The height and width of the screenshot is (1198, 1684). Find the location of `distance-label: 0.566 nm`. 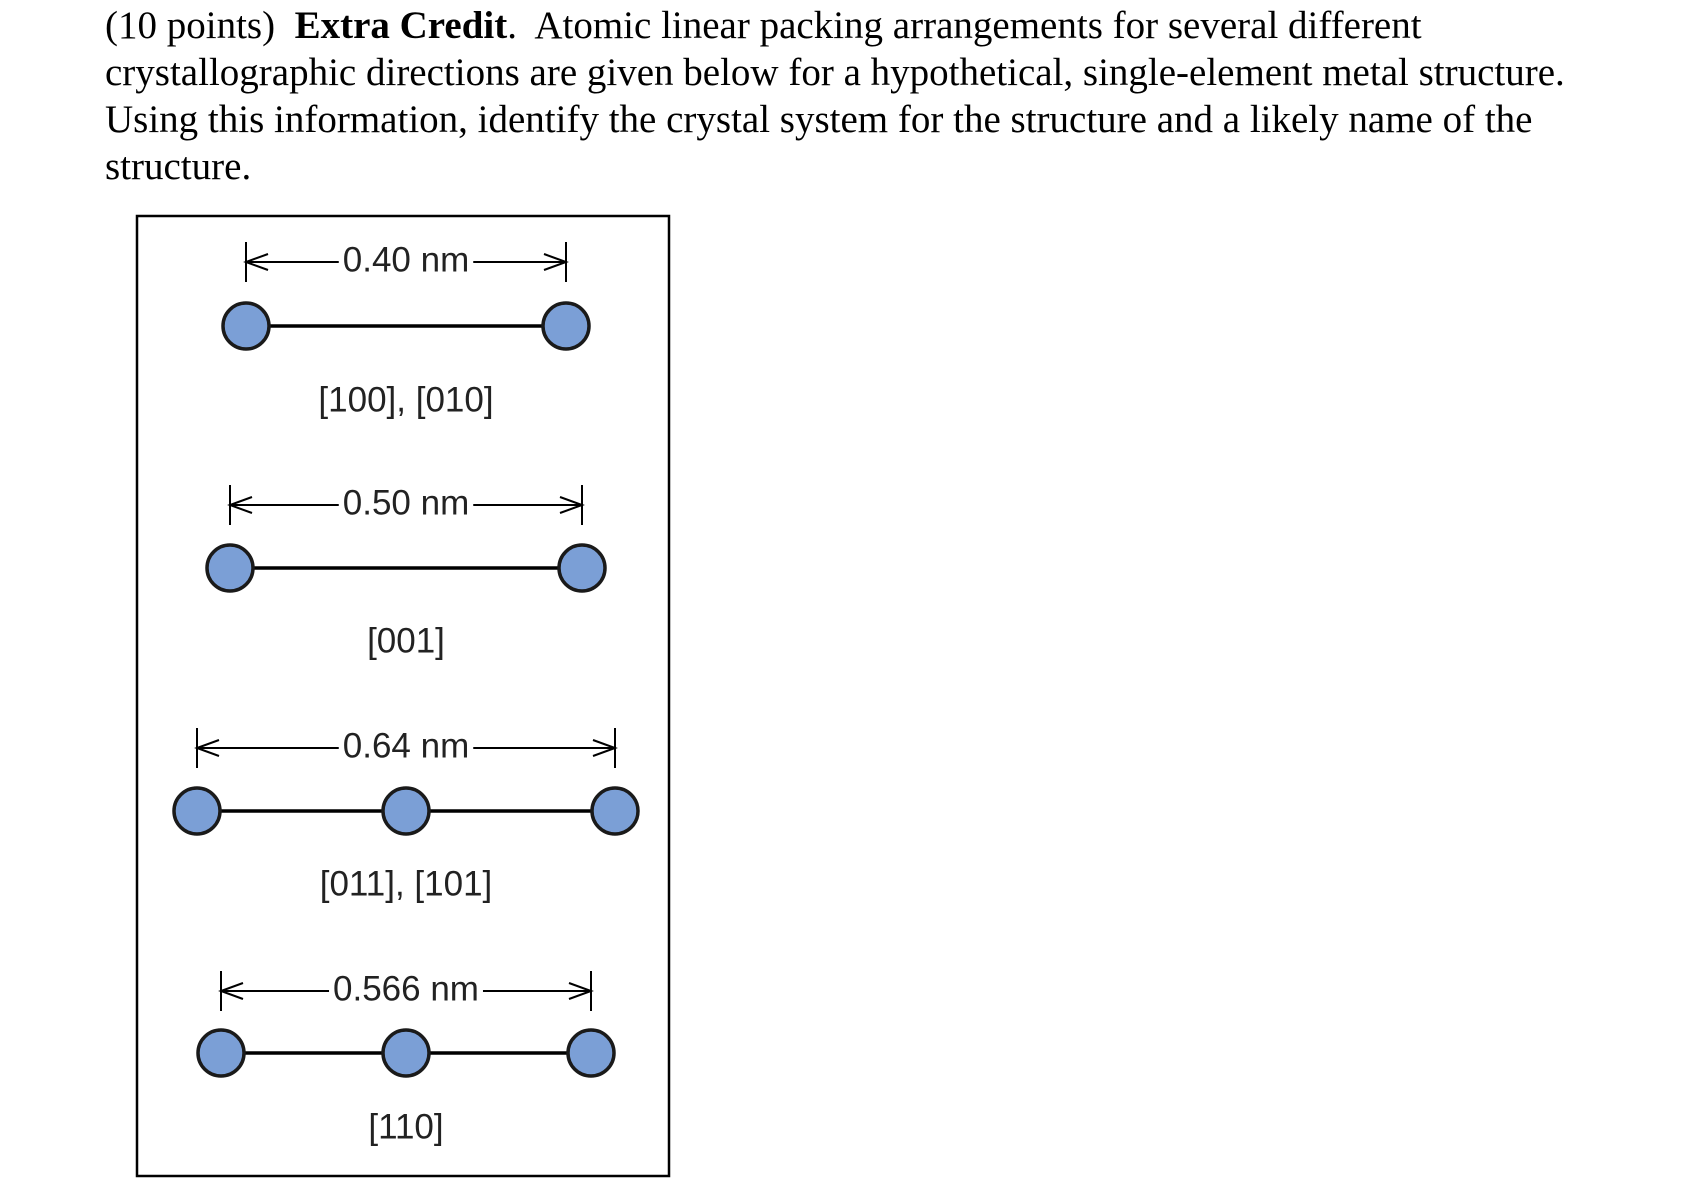

distance-label: 0.566 nm is located at coordinates (406, 988).